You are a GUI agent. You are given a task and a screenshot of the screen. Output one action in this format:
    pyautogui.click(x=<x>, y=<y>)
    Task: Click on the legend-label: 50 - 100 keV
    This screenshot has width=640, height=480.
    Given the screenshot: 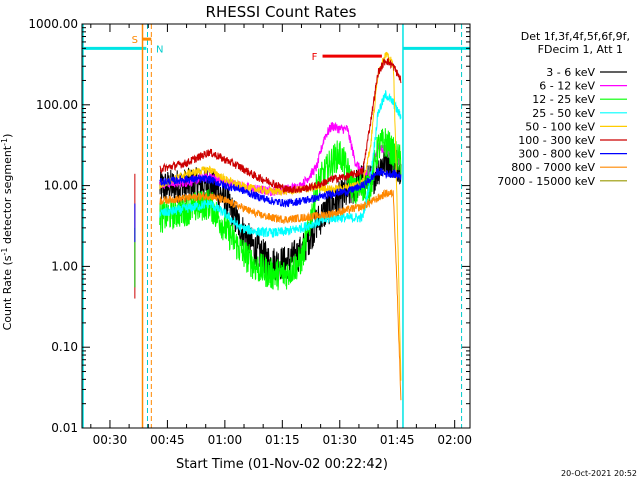 What is the action you would take?
    pyautogui.click(x=560, y=126)
    